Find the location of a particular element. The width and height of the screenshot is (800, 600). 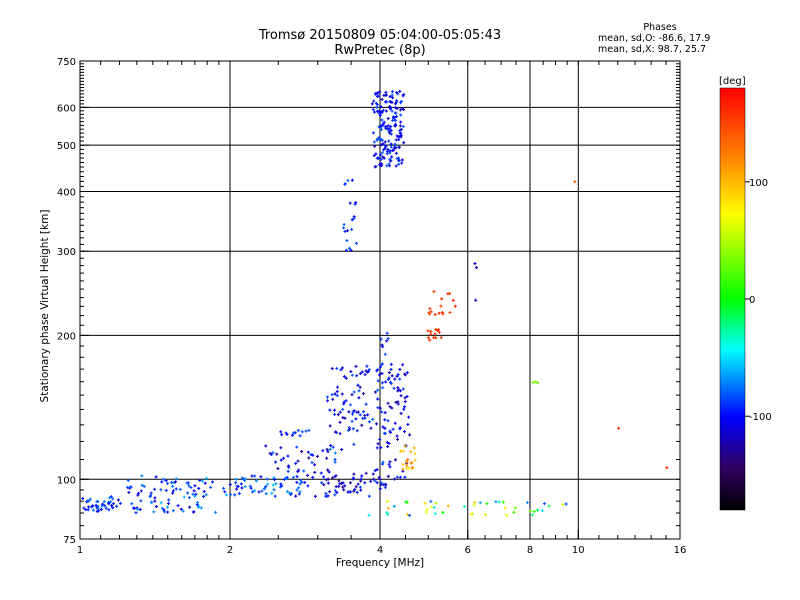

x-tick-label: 16 is located at coordinates (680, 550).